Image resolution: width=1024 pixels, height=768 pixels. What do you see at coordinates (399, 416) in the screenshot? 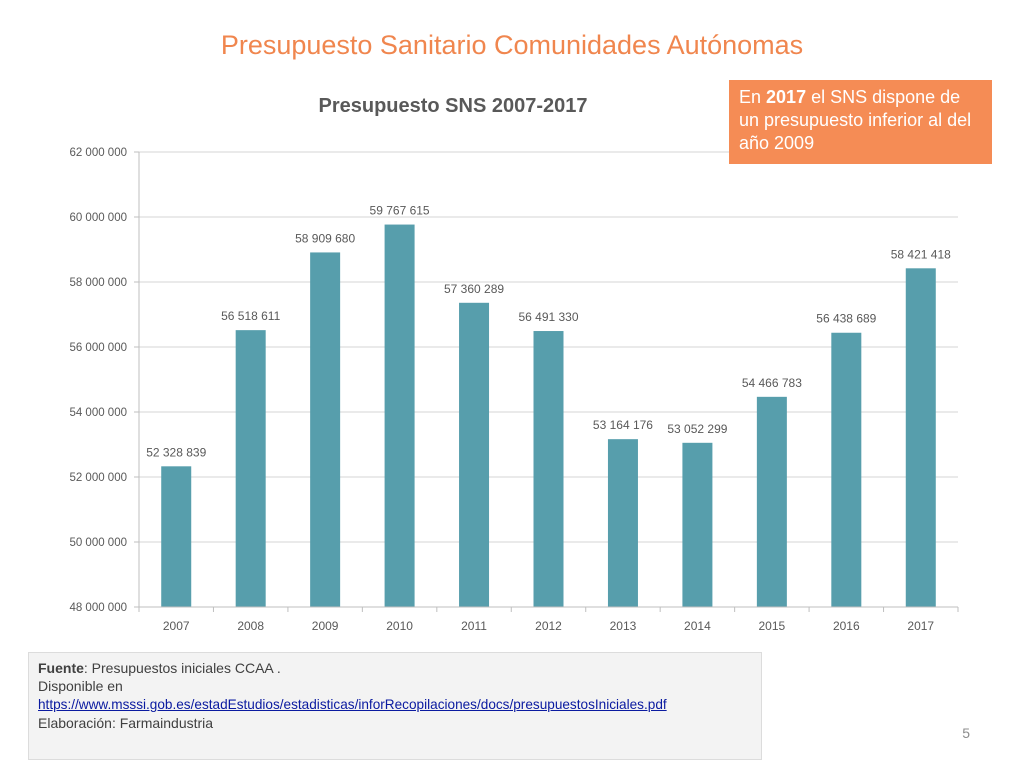
I see `bar-2010` at bounding box center [399, 416].